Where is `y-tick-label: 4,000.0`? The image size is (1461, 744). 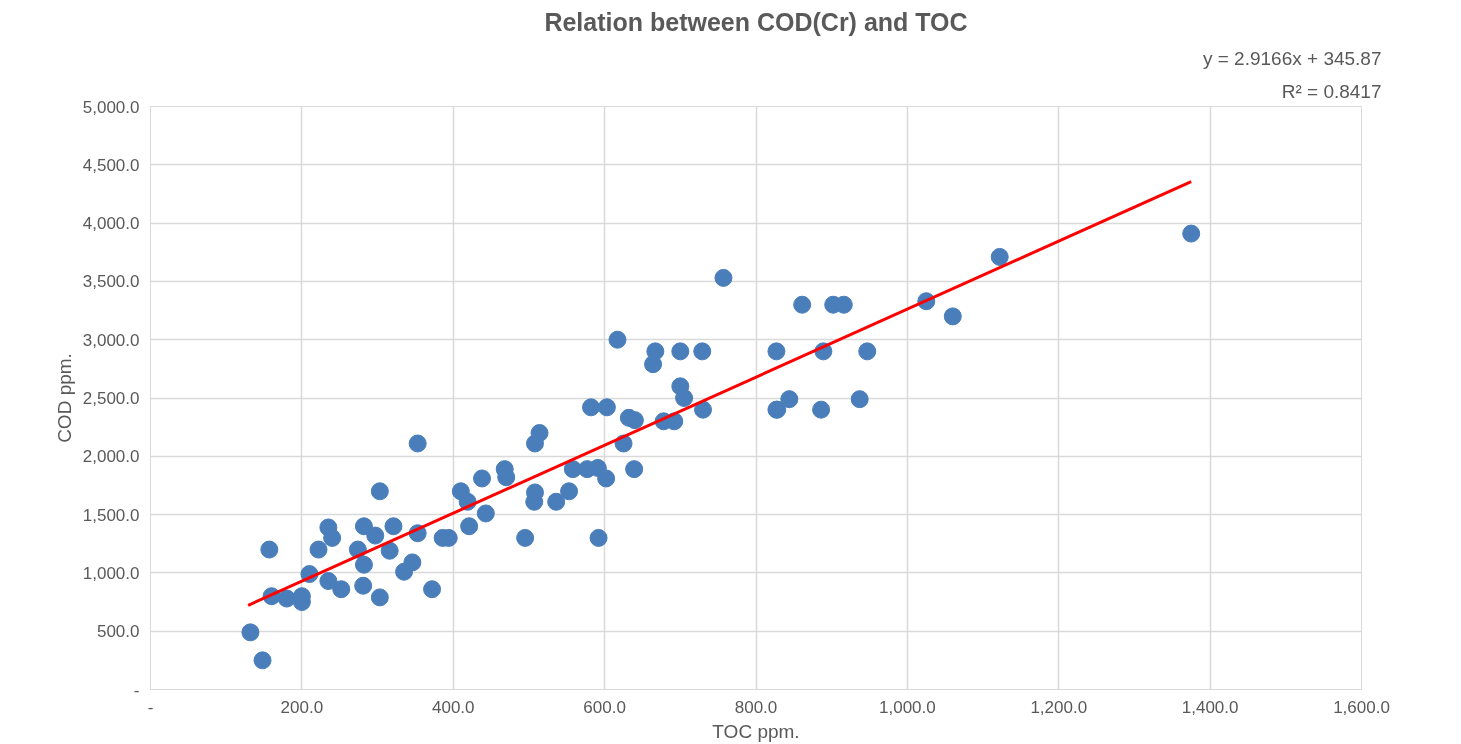 y-tick-label: 4,000.0 is located at coordinates (111, 224).